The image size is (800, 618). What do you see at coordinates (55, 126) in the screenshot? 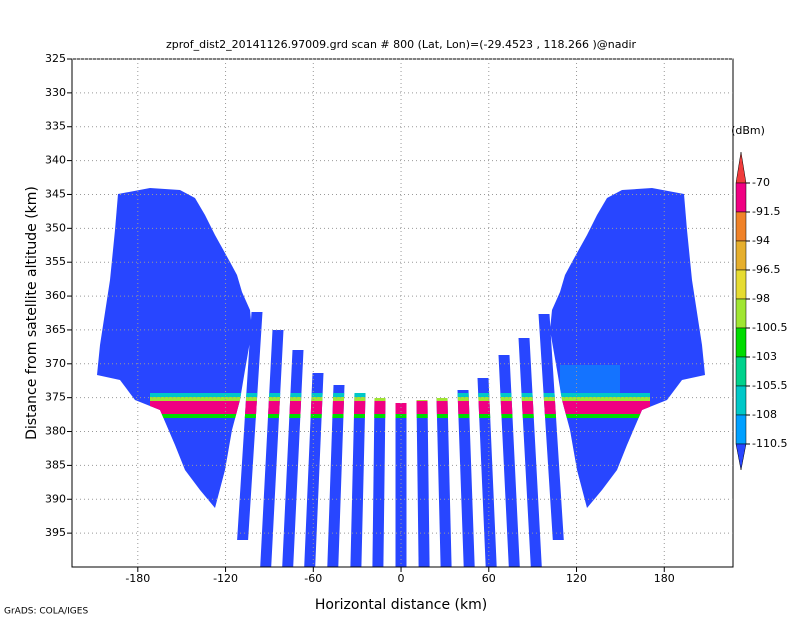
I see `y-tick-label: 335` at bounding box center [55, 126].